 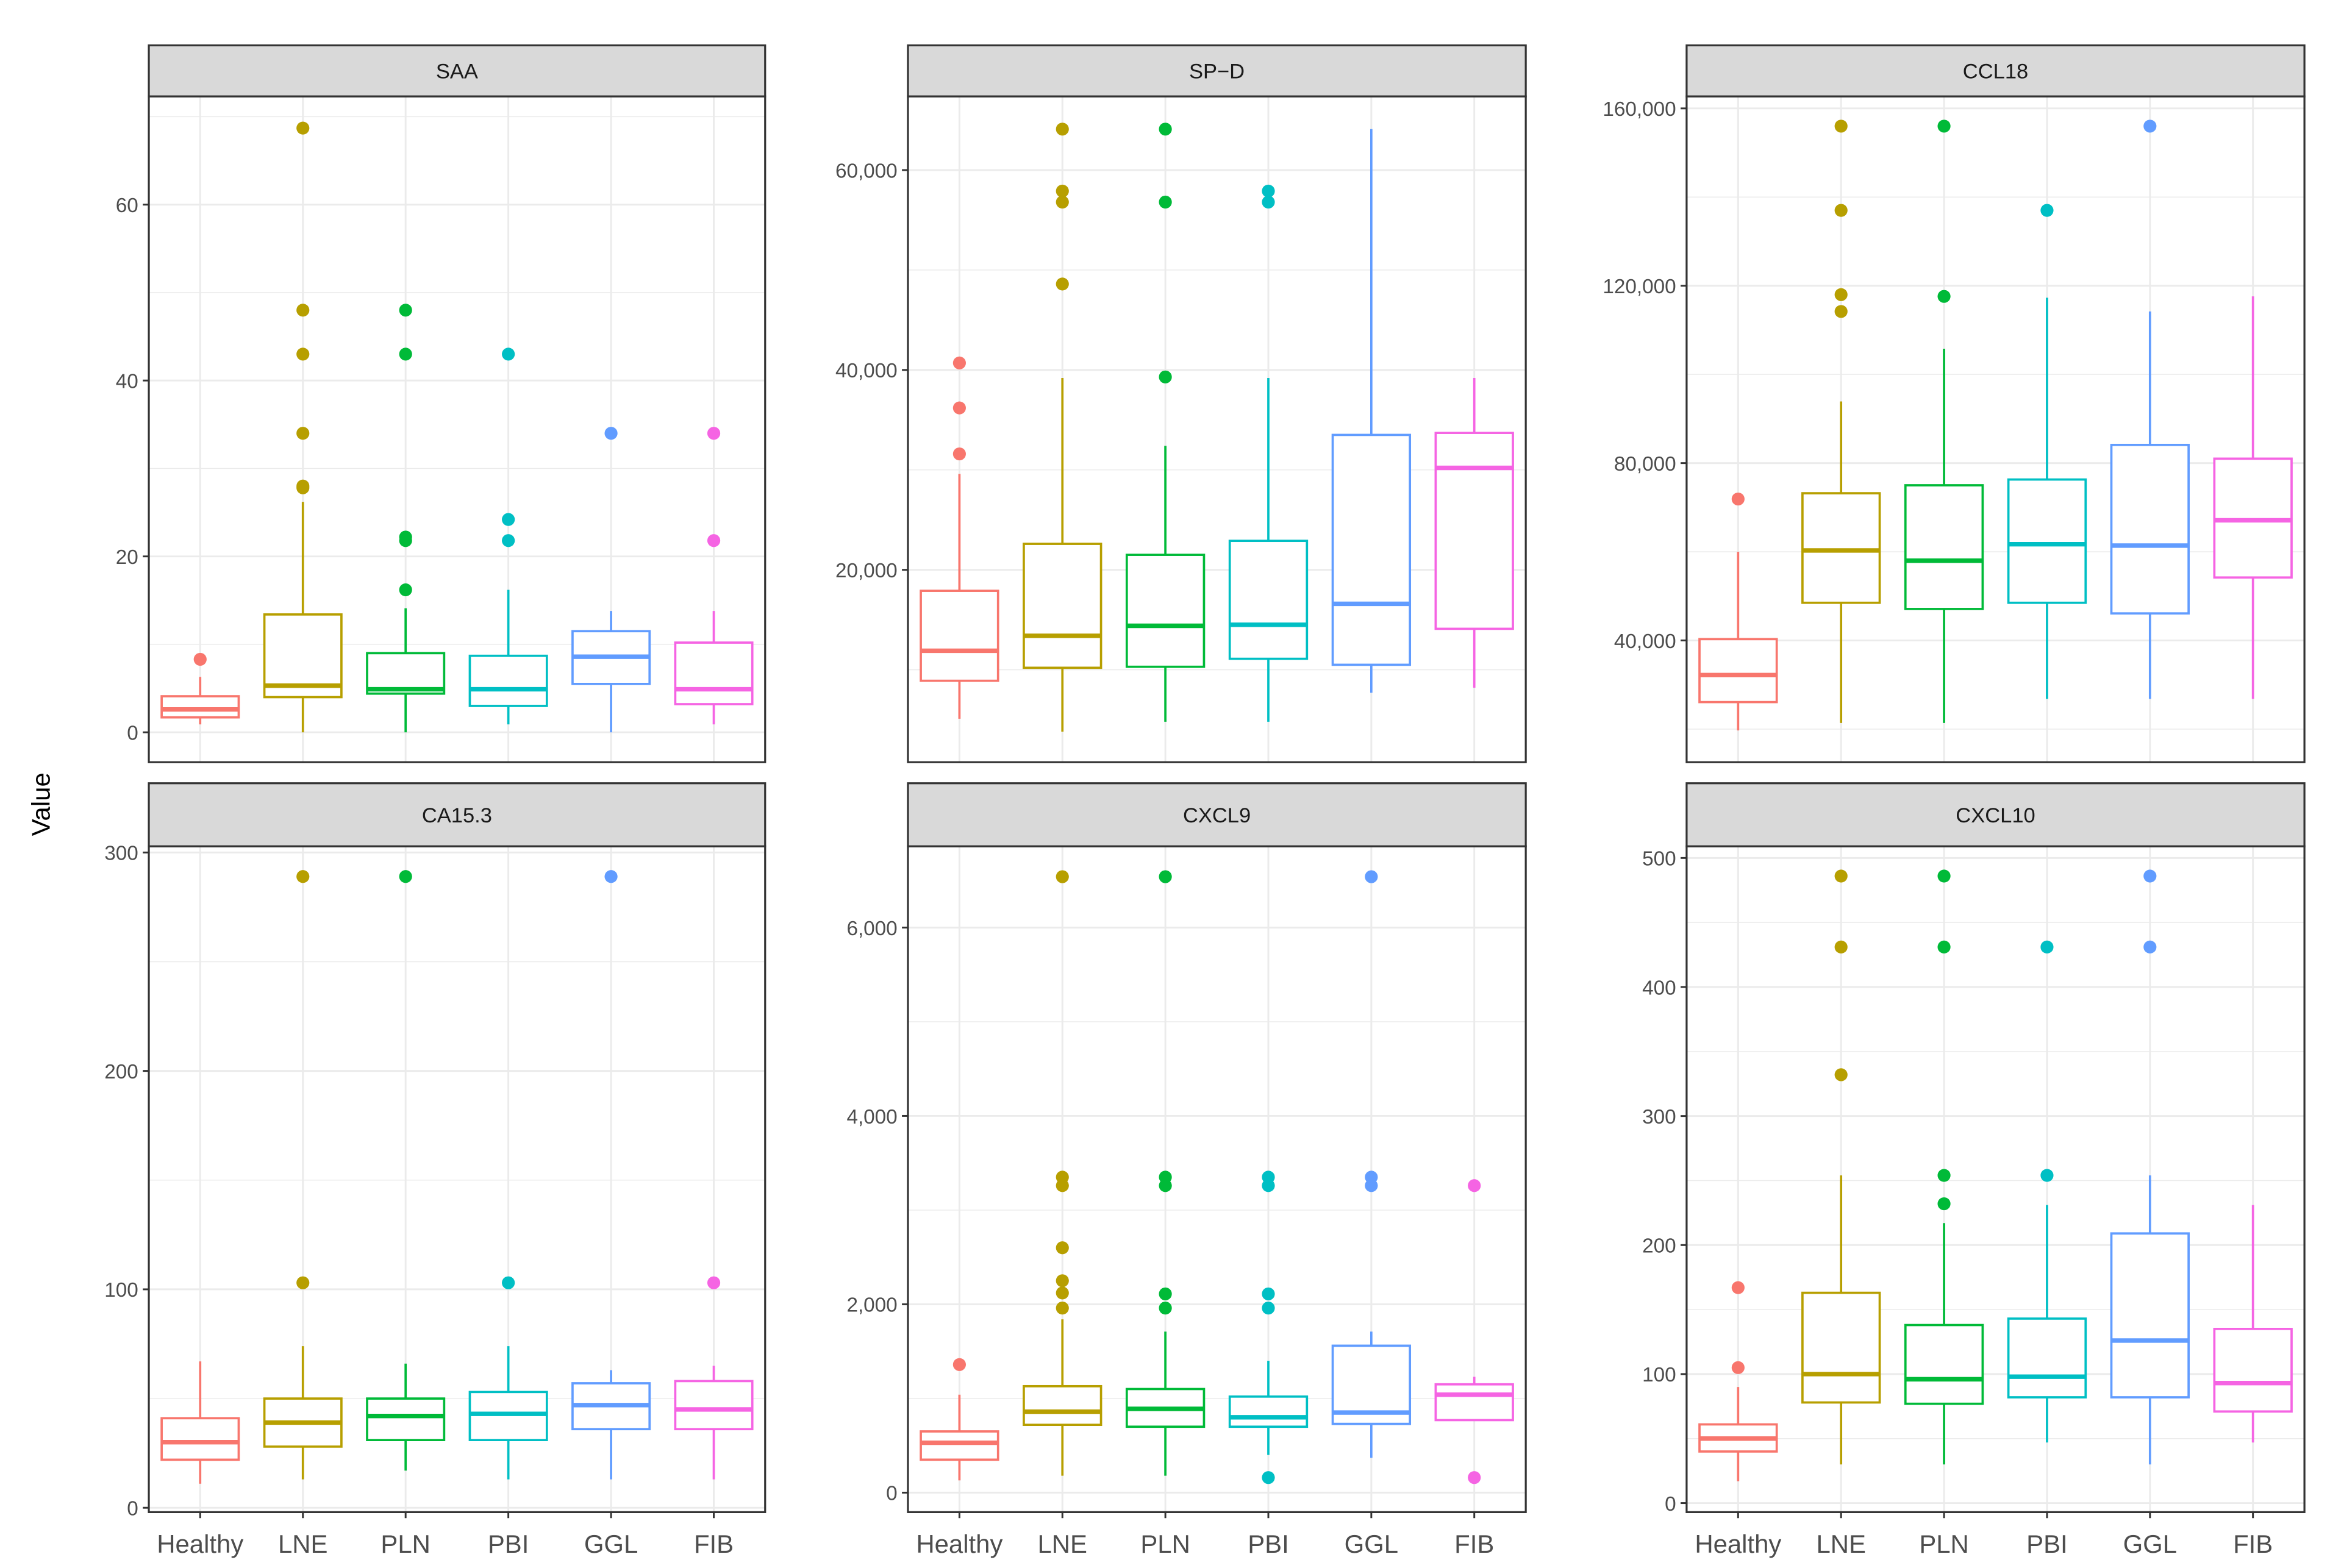 What do you see at coordinates (1640, 110) in the screenshot?
I see `y-tick-label: 160,000` at bounding box center [1640, 110].